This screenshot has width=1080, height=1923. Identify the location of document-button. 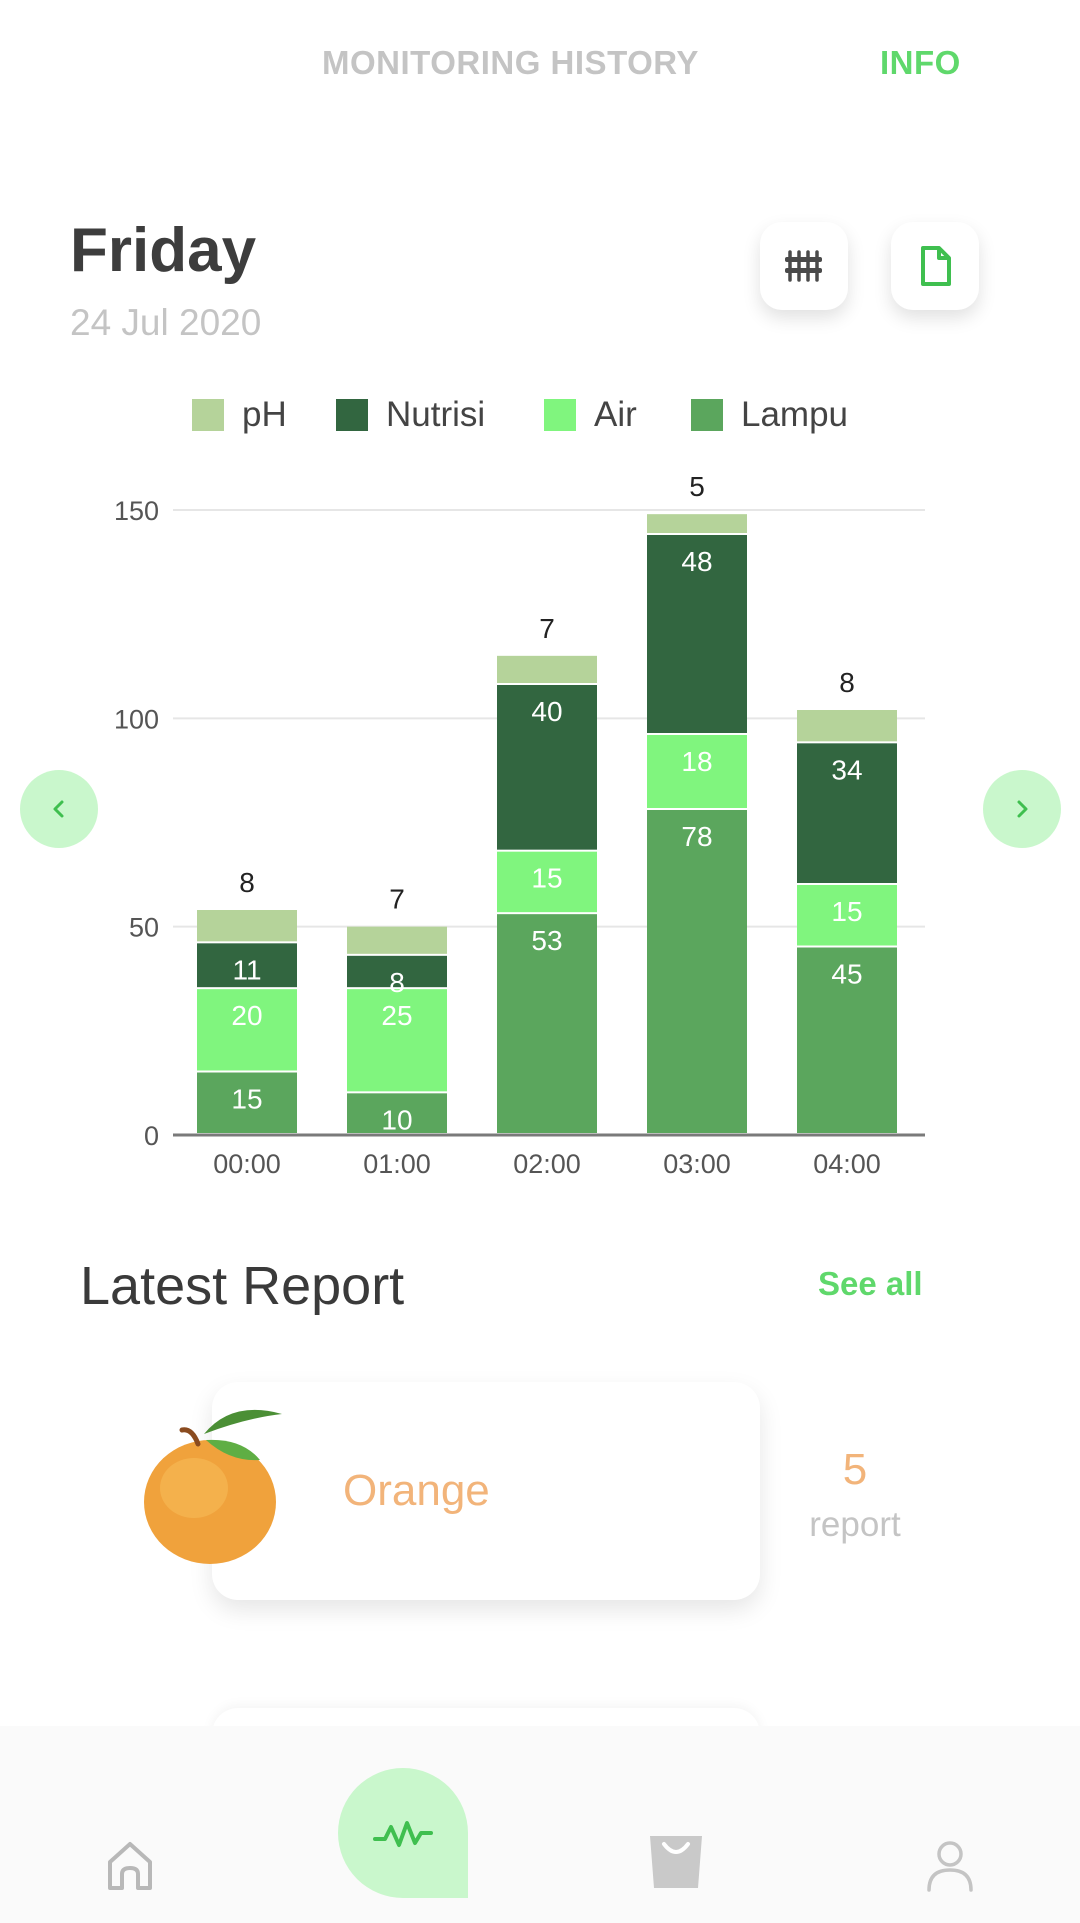
(935, 266).